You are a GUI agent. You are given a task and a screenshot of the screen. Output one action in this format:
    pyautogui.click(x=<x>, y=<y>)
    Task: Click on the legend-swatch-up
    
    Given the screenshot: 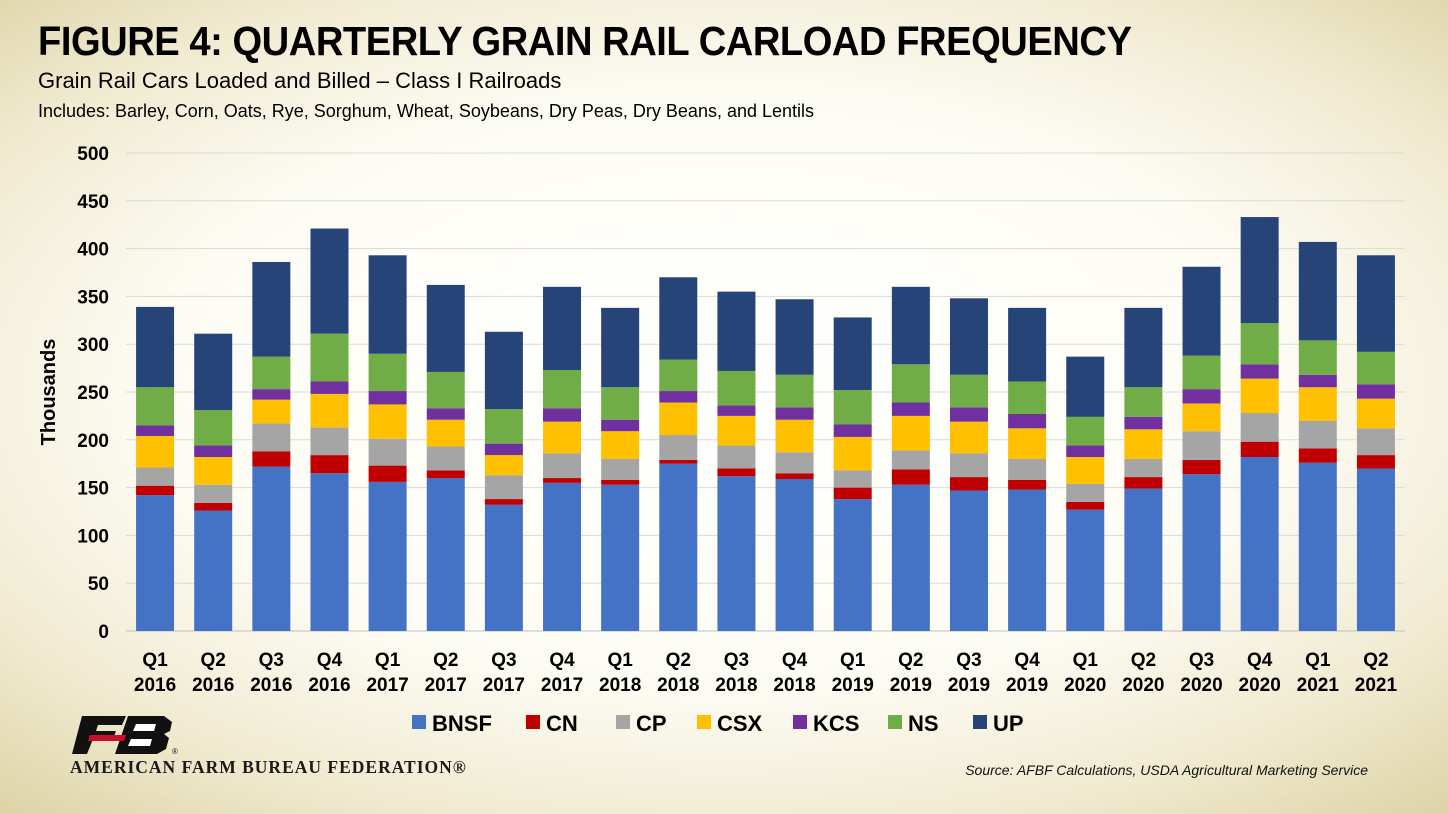 What is the action you would take?
    pyautogui.click(x=980, y=722)
    